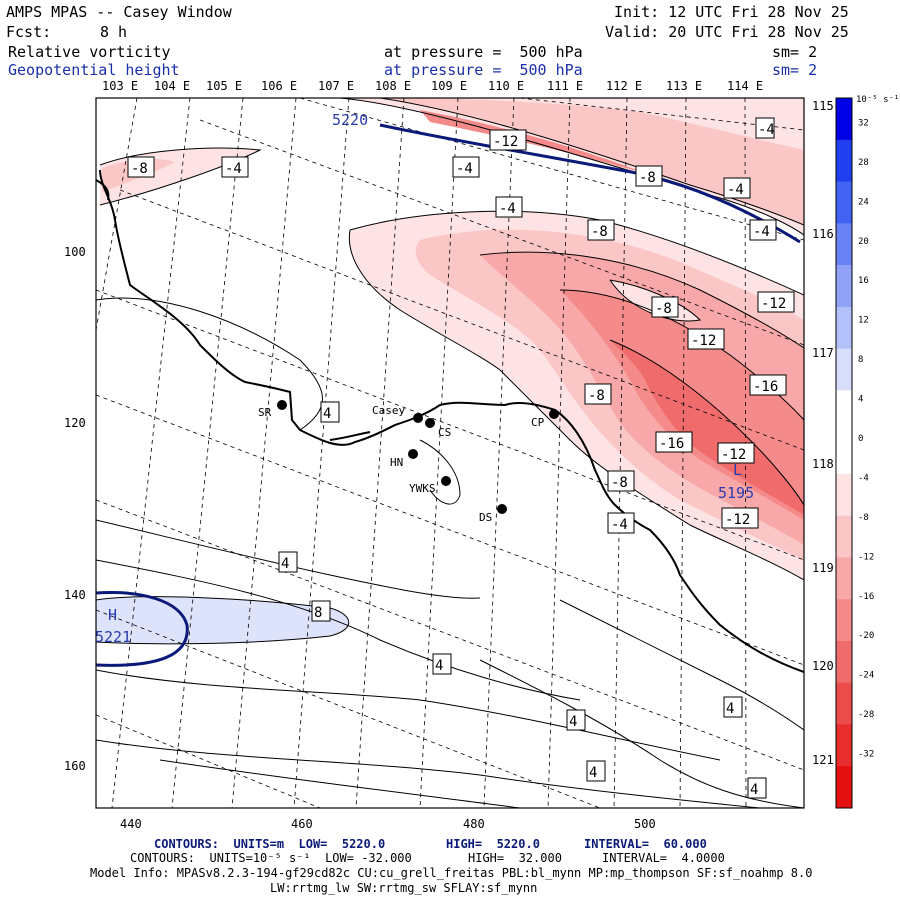 This screenshot has width=900, height=900. Describe the element at coordinates (75, 509) in the screenshot. I see `y-axis-labels: 100 120 140 160` at that location.